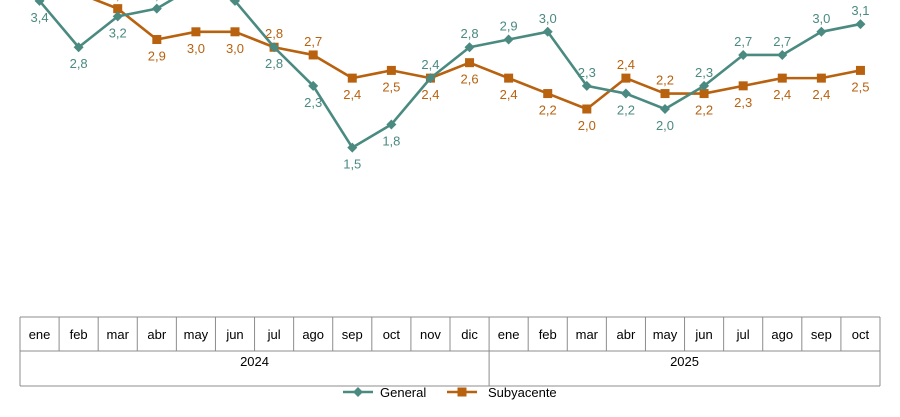 The height and width of the screenshot is (417, 900). I want to click on data-label-general: 2,4, so click(430, 64).